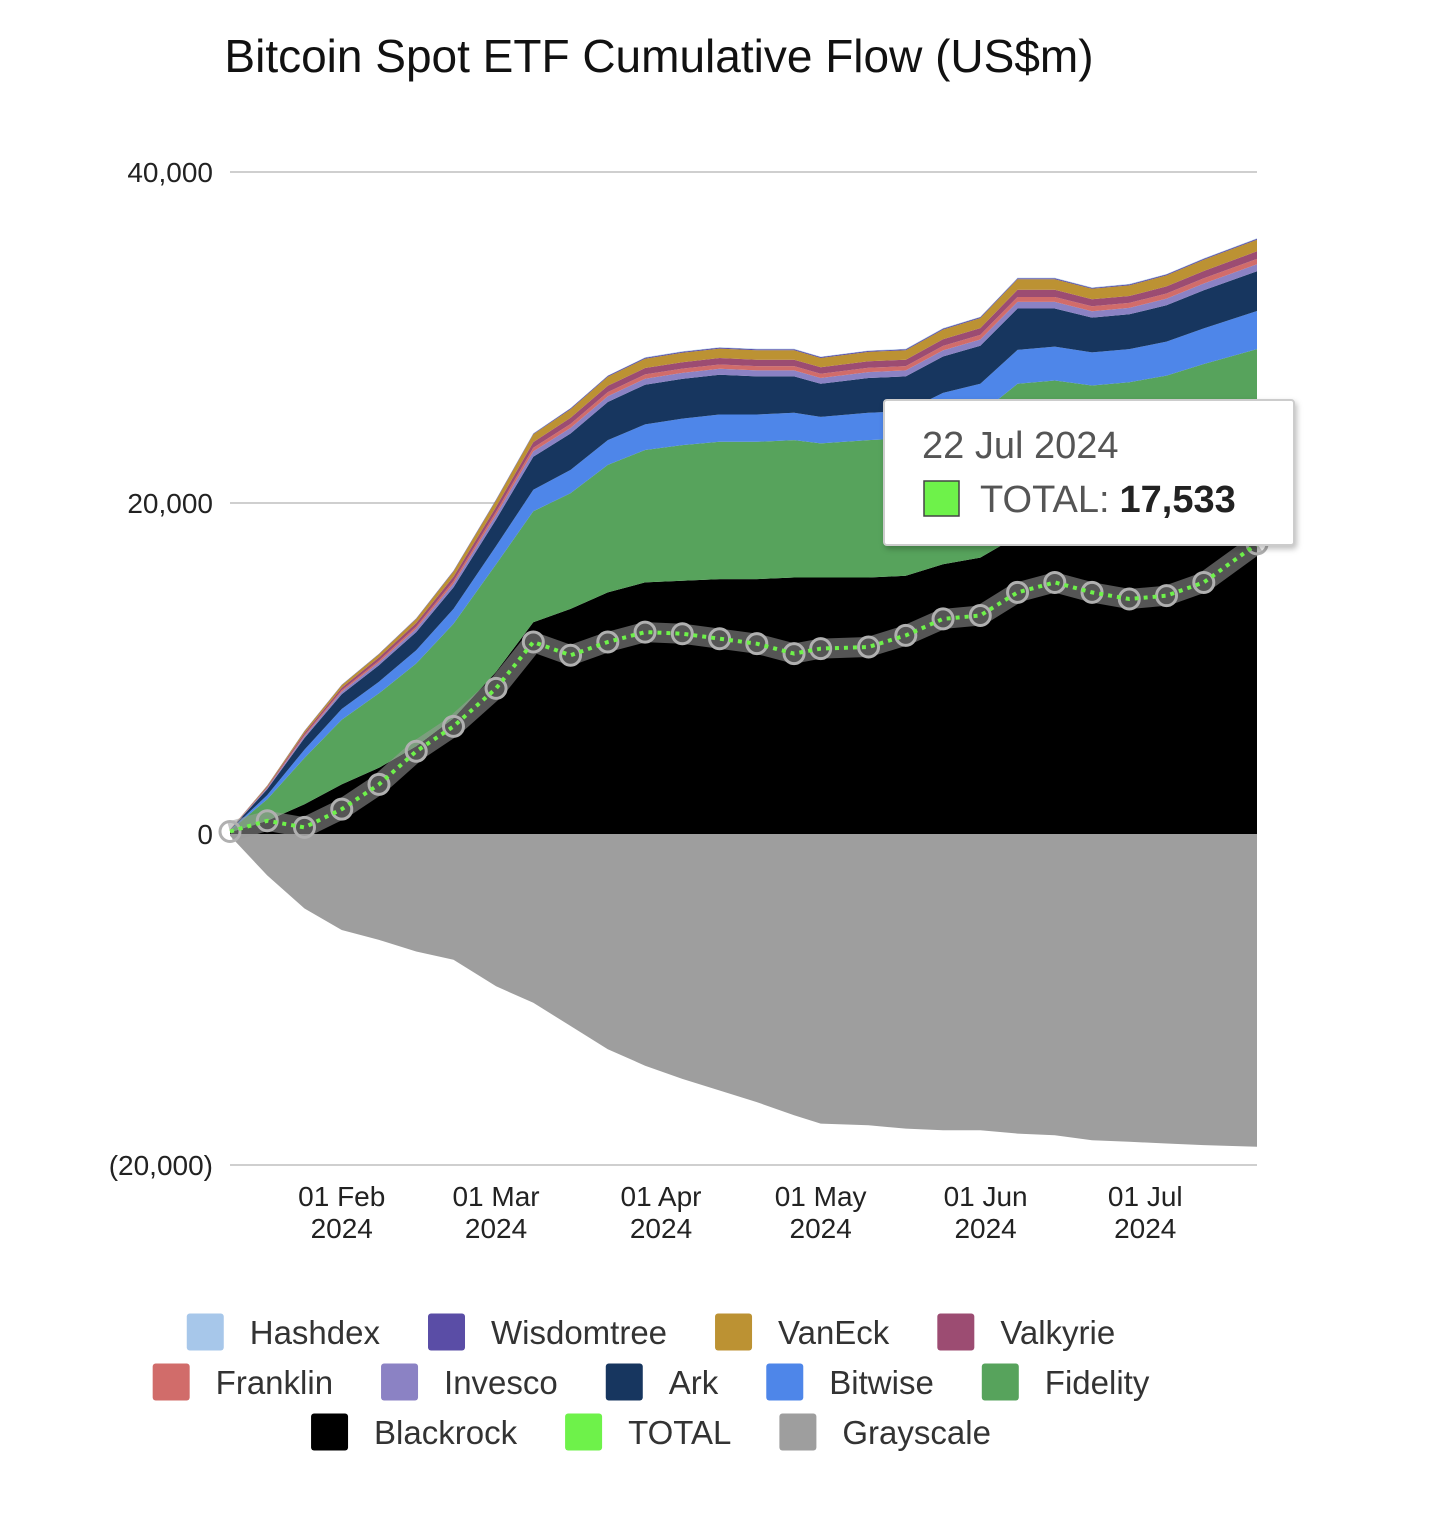 The height and width of the screenshot is (1518, 1456). I want to click on legend-label-wisdomtree: Wisdomtree, so click(579, 1332).